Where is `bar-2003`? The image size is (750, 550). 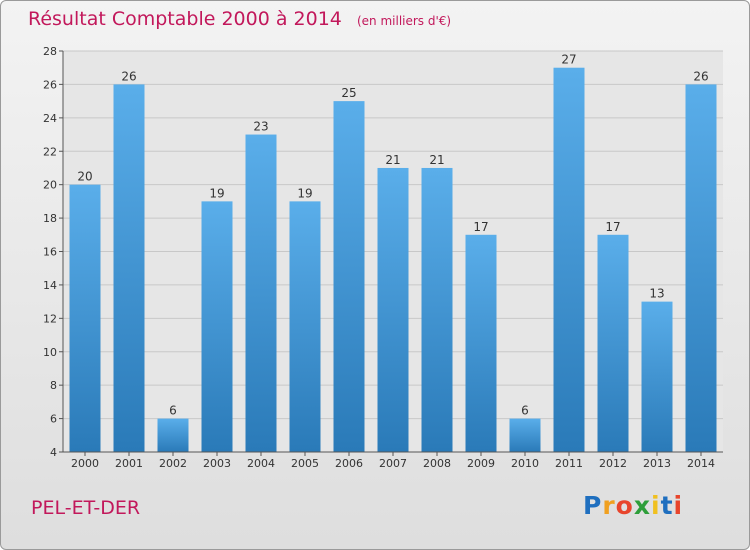
bar-2003 is located at coordinates (217, 326).